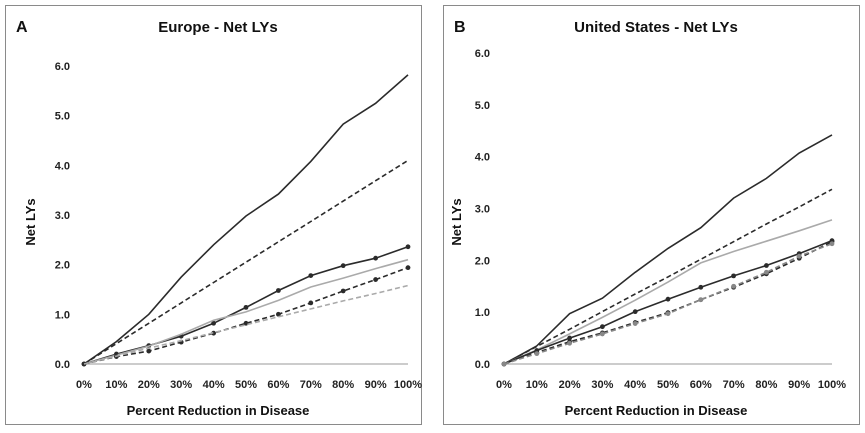 The height and width of the screenshot is (433, 865). I want to click on panel-letter: B, so click(460, 27).